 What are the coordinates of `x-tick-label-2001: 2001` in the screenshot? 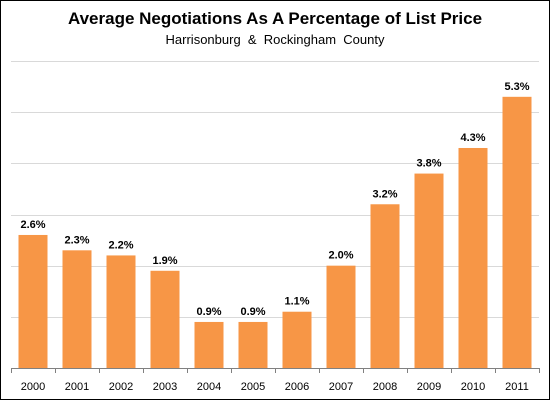 It's located at (77, 387).